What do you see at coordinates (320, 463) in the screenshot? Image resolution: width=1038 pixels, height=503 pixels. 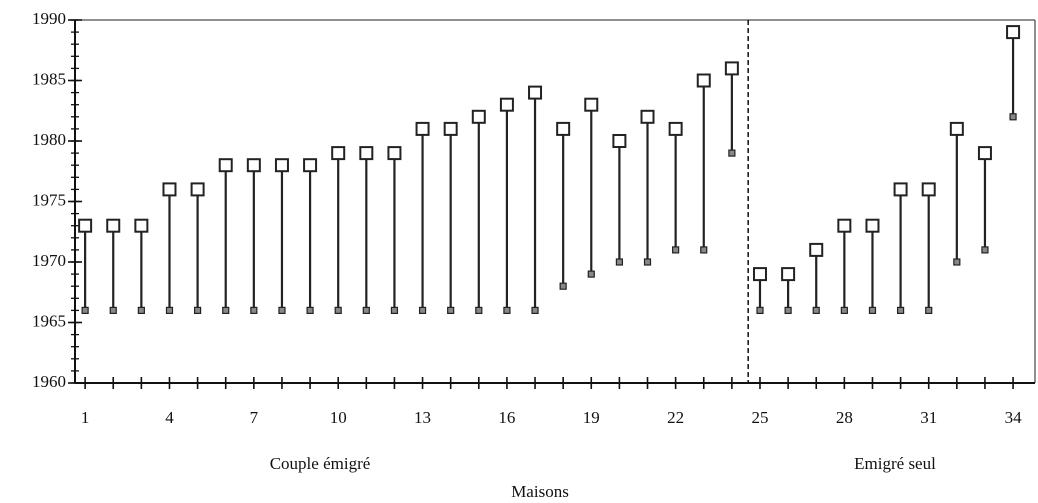 I see `group-label: Couple émigré` at bounding box center [320, 463].